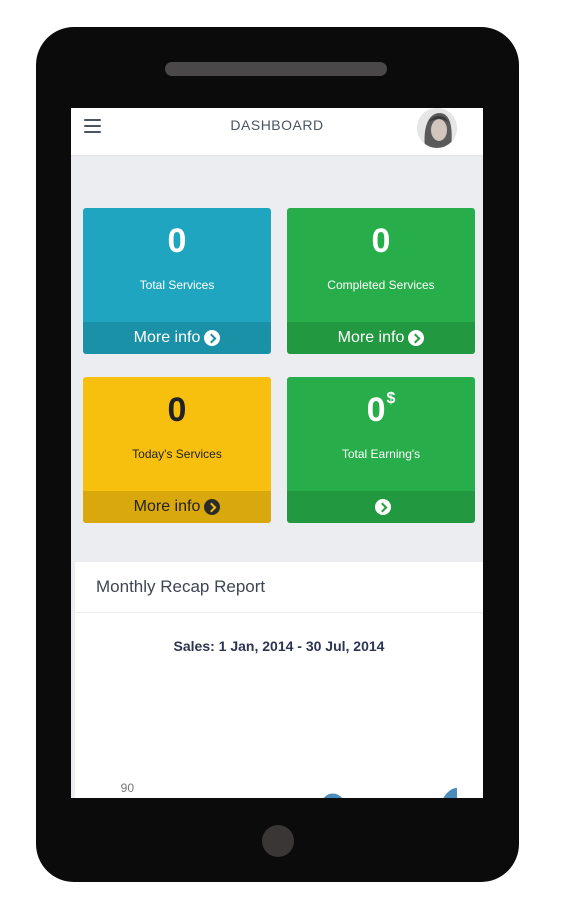  Describe the element at coordinates (279, 612) in the screenshot. I see `divider` at that location.